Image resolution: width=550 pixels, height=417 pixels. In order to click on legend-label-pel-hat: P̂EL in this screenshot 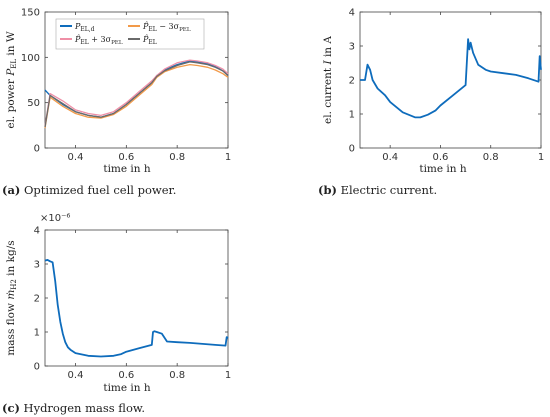, I will do `click(149, 40)`.